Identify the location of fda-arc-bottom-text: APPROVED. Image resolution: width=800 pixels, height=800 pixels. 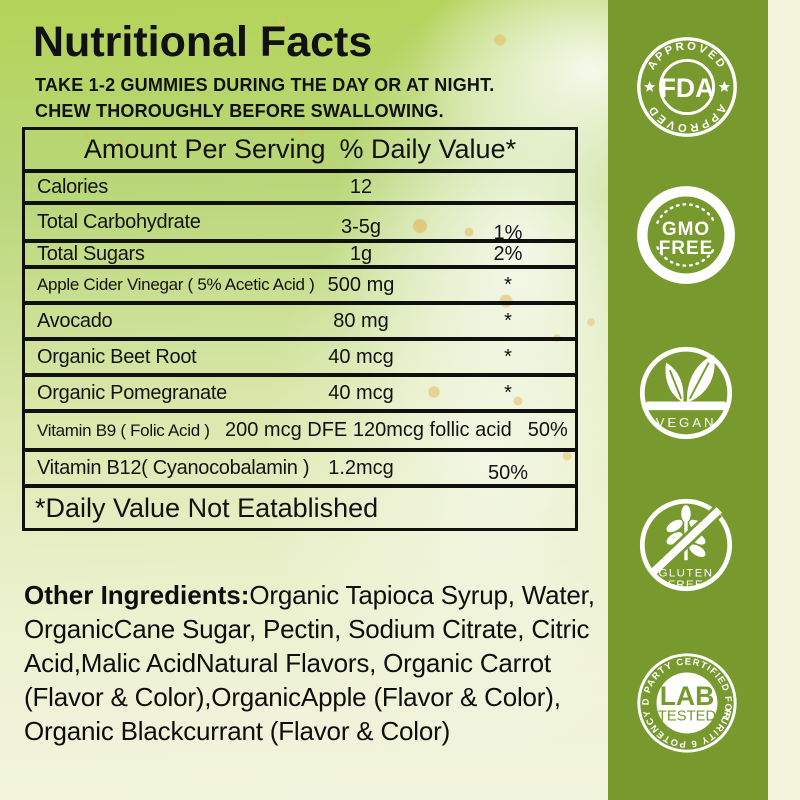
(686, 118).